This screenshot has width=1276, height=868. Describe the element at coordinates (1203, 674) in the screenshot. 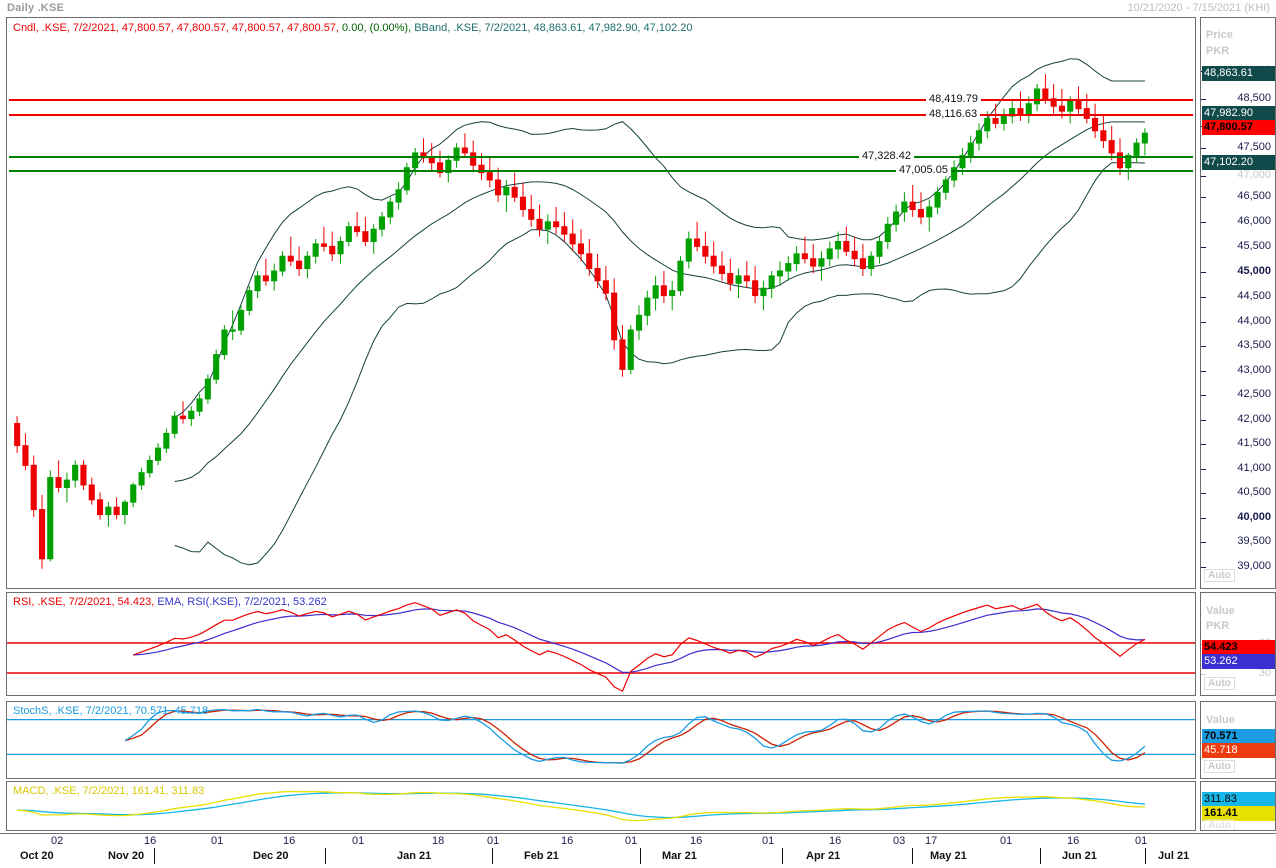

I see `rsi-tick-mark` at that location.